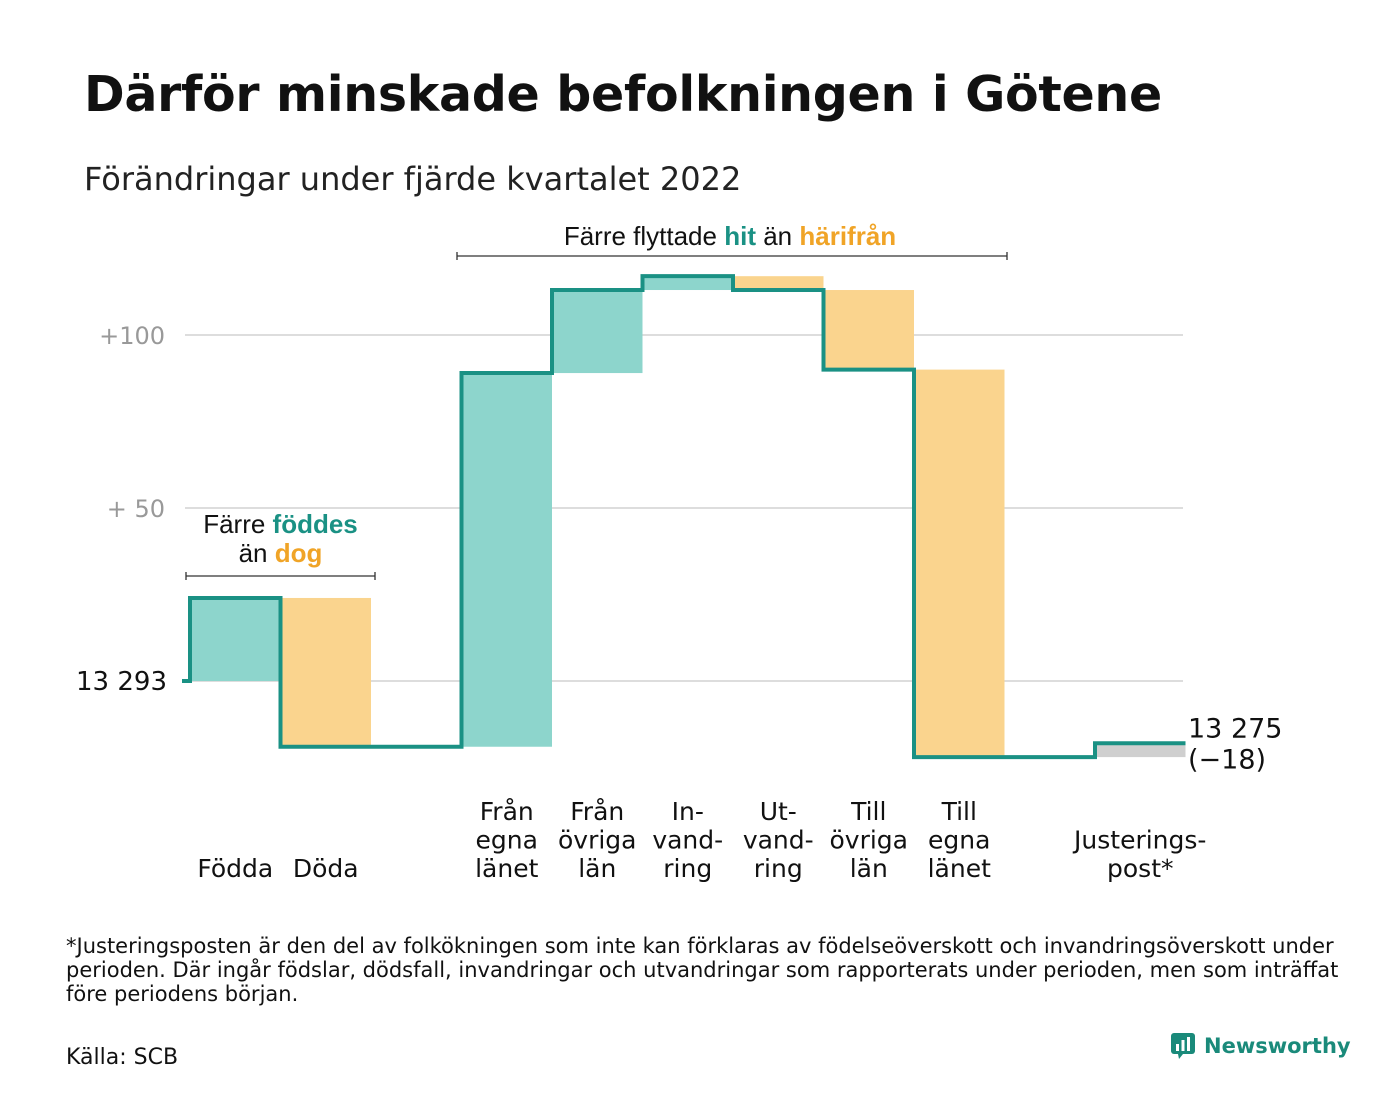  I want to click on category-label-till-egna: Till, so click(959, 811).